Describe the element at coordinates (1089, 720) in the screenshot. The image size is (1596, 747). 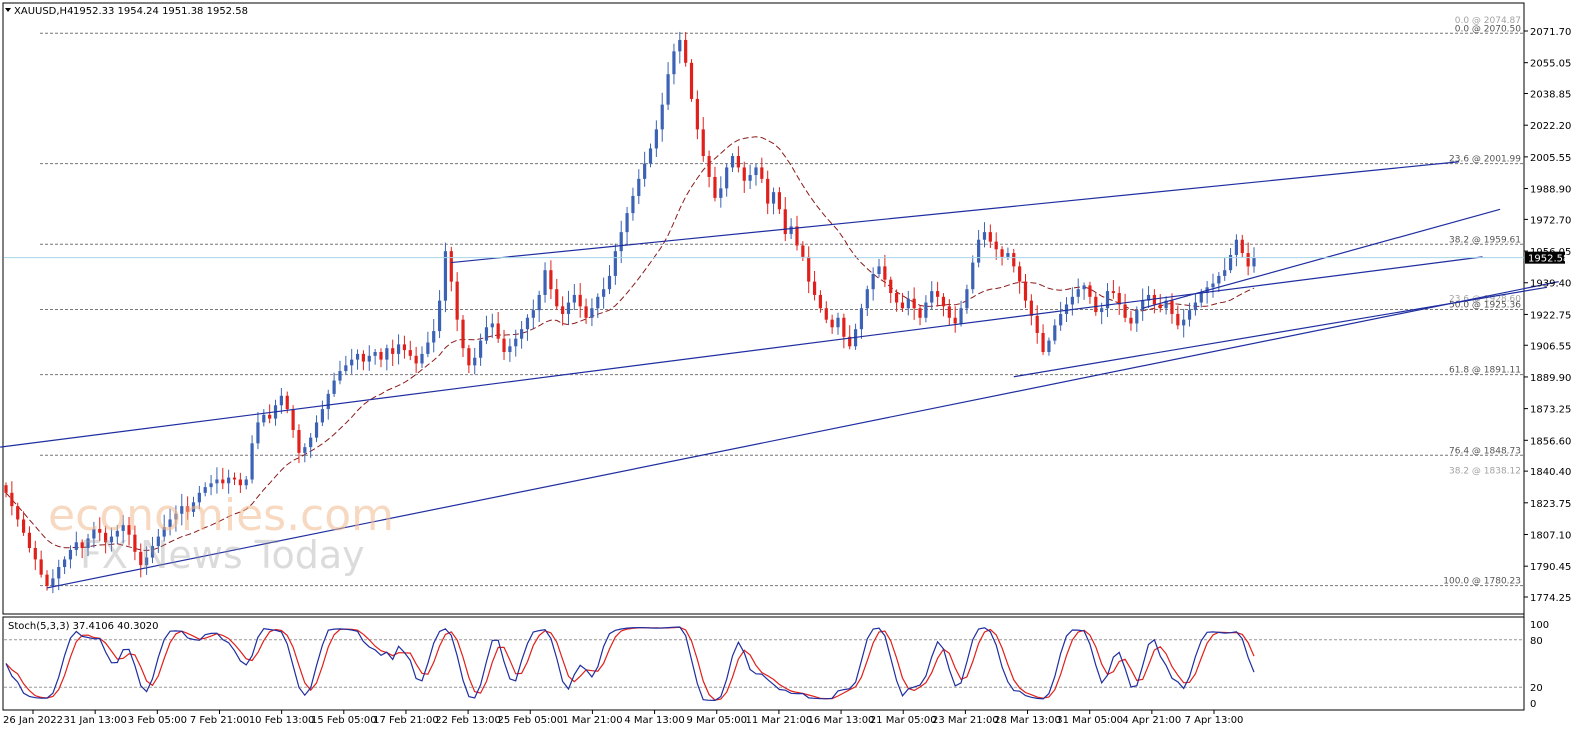
I see `time-tick-label: 31 Mar 05:00` at that location.